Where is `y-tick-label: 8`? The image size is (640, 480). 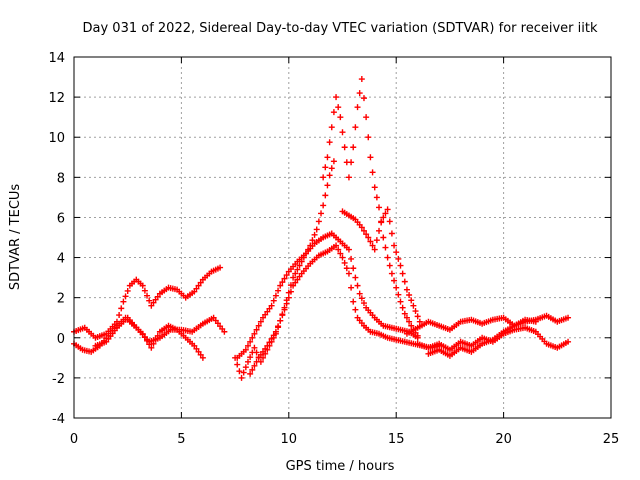 y-tick-label: 8 is located at coordinates (61, 178).